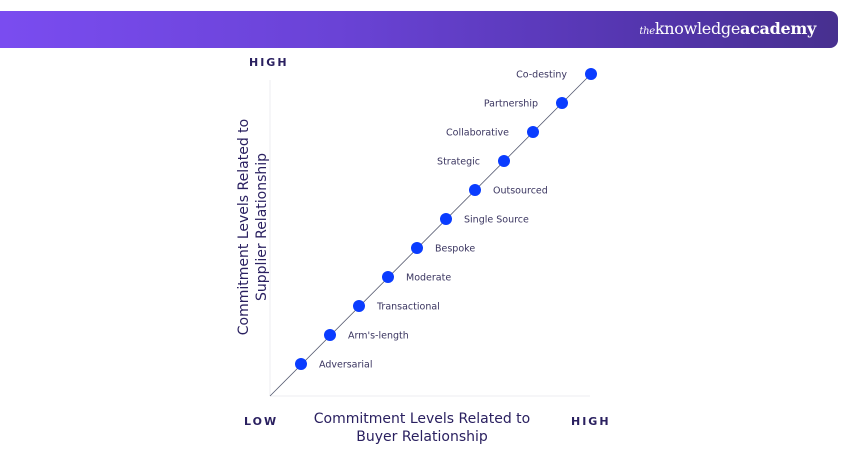 The image size is (850, 450). Describe the element at coordinates (346, 365) in the screenshot. I see `level-label: Adversarial` at that location.